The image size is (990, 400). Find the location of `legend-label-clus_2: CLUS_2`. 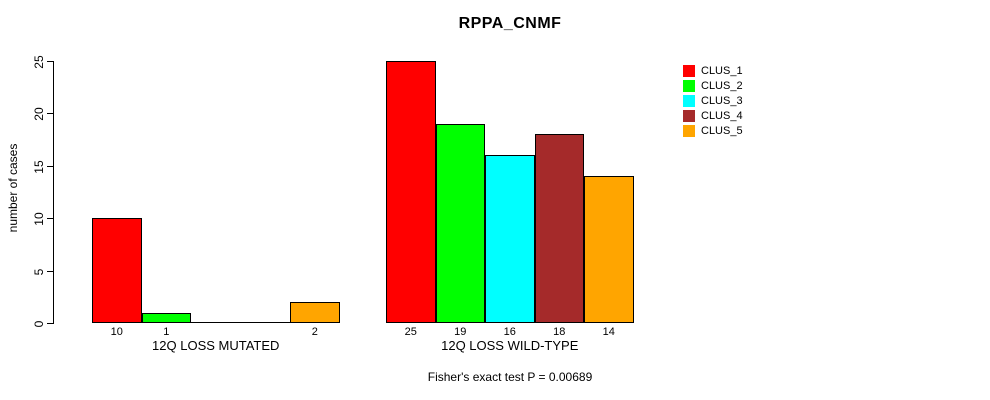

legend-label-clus_2: CLUS_2 is located at coordinates (722, 86).